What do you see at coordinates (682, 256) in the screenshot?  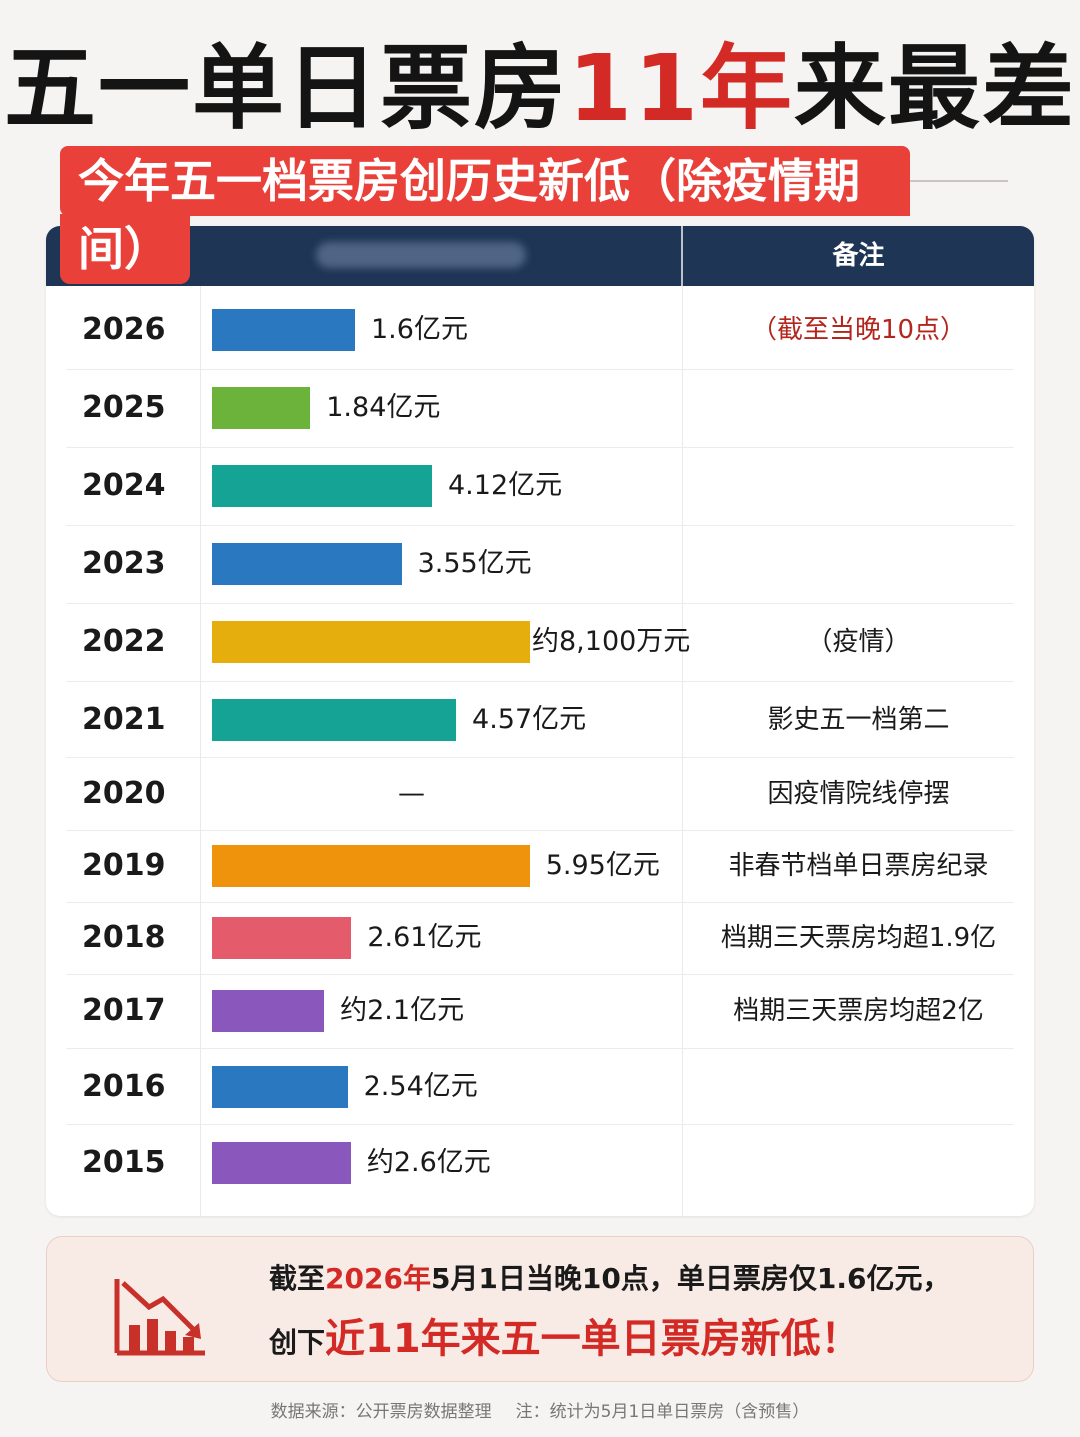 I see `header-divider` at bounding box center [682, 256].